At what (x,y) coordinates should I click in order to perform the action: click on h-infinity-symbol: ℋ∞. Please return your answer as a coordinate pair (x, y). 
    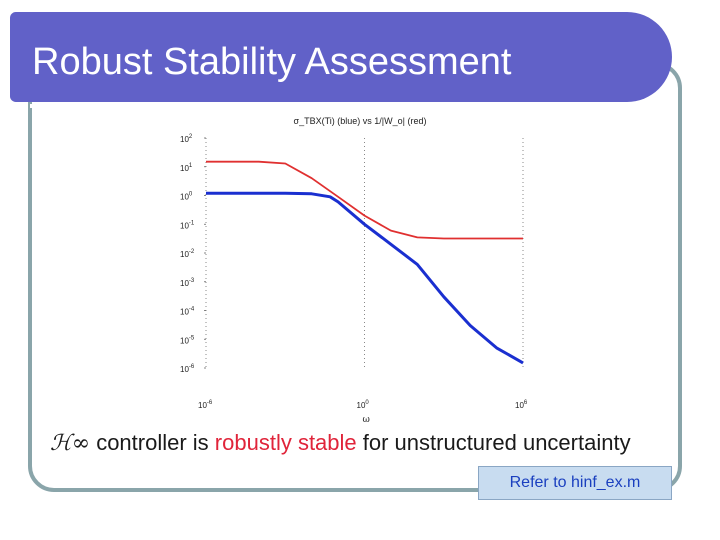
    Looking at the image, I should click on (70, 443).